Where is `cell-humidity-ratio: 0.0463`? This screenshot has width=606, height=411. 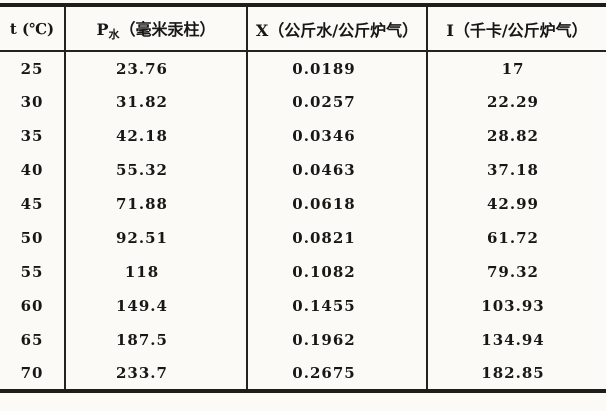
cell-humidity-ratio: 0.0463 is located at coordinates (336, 170).